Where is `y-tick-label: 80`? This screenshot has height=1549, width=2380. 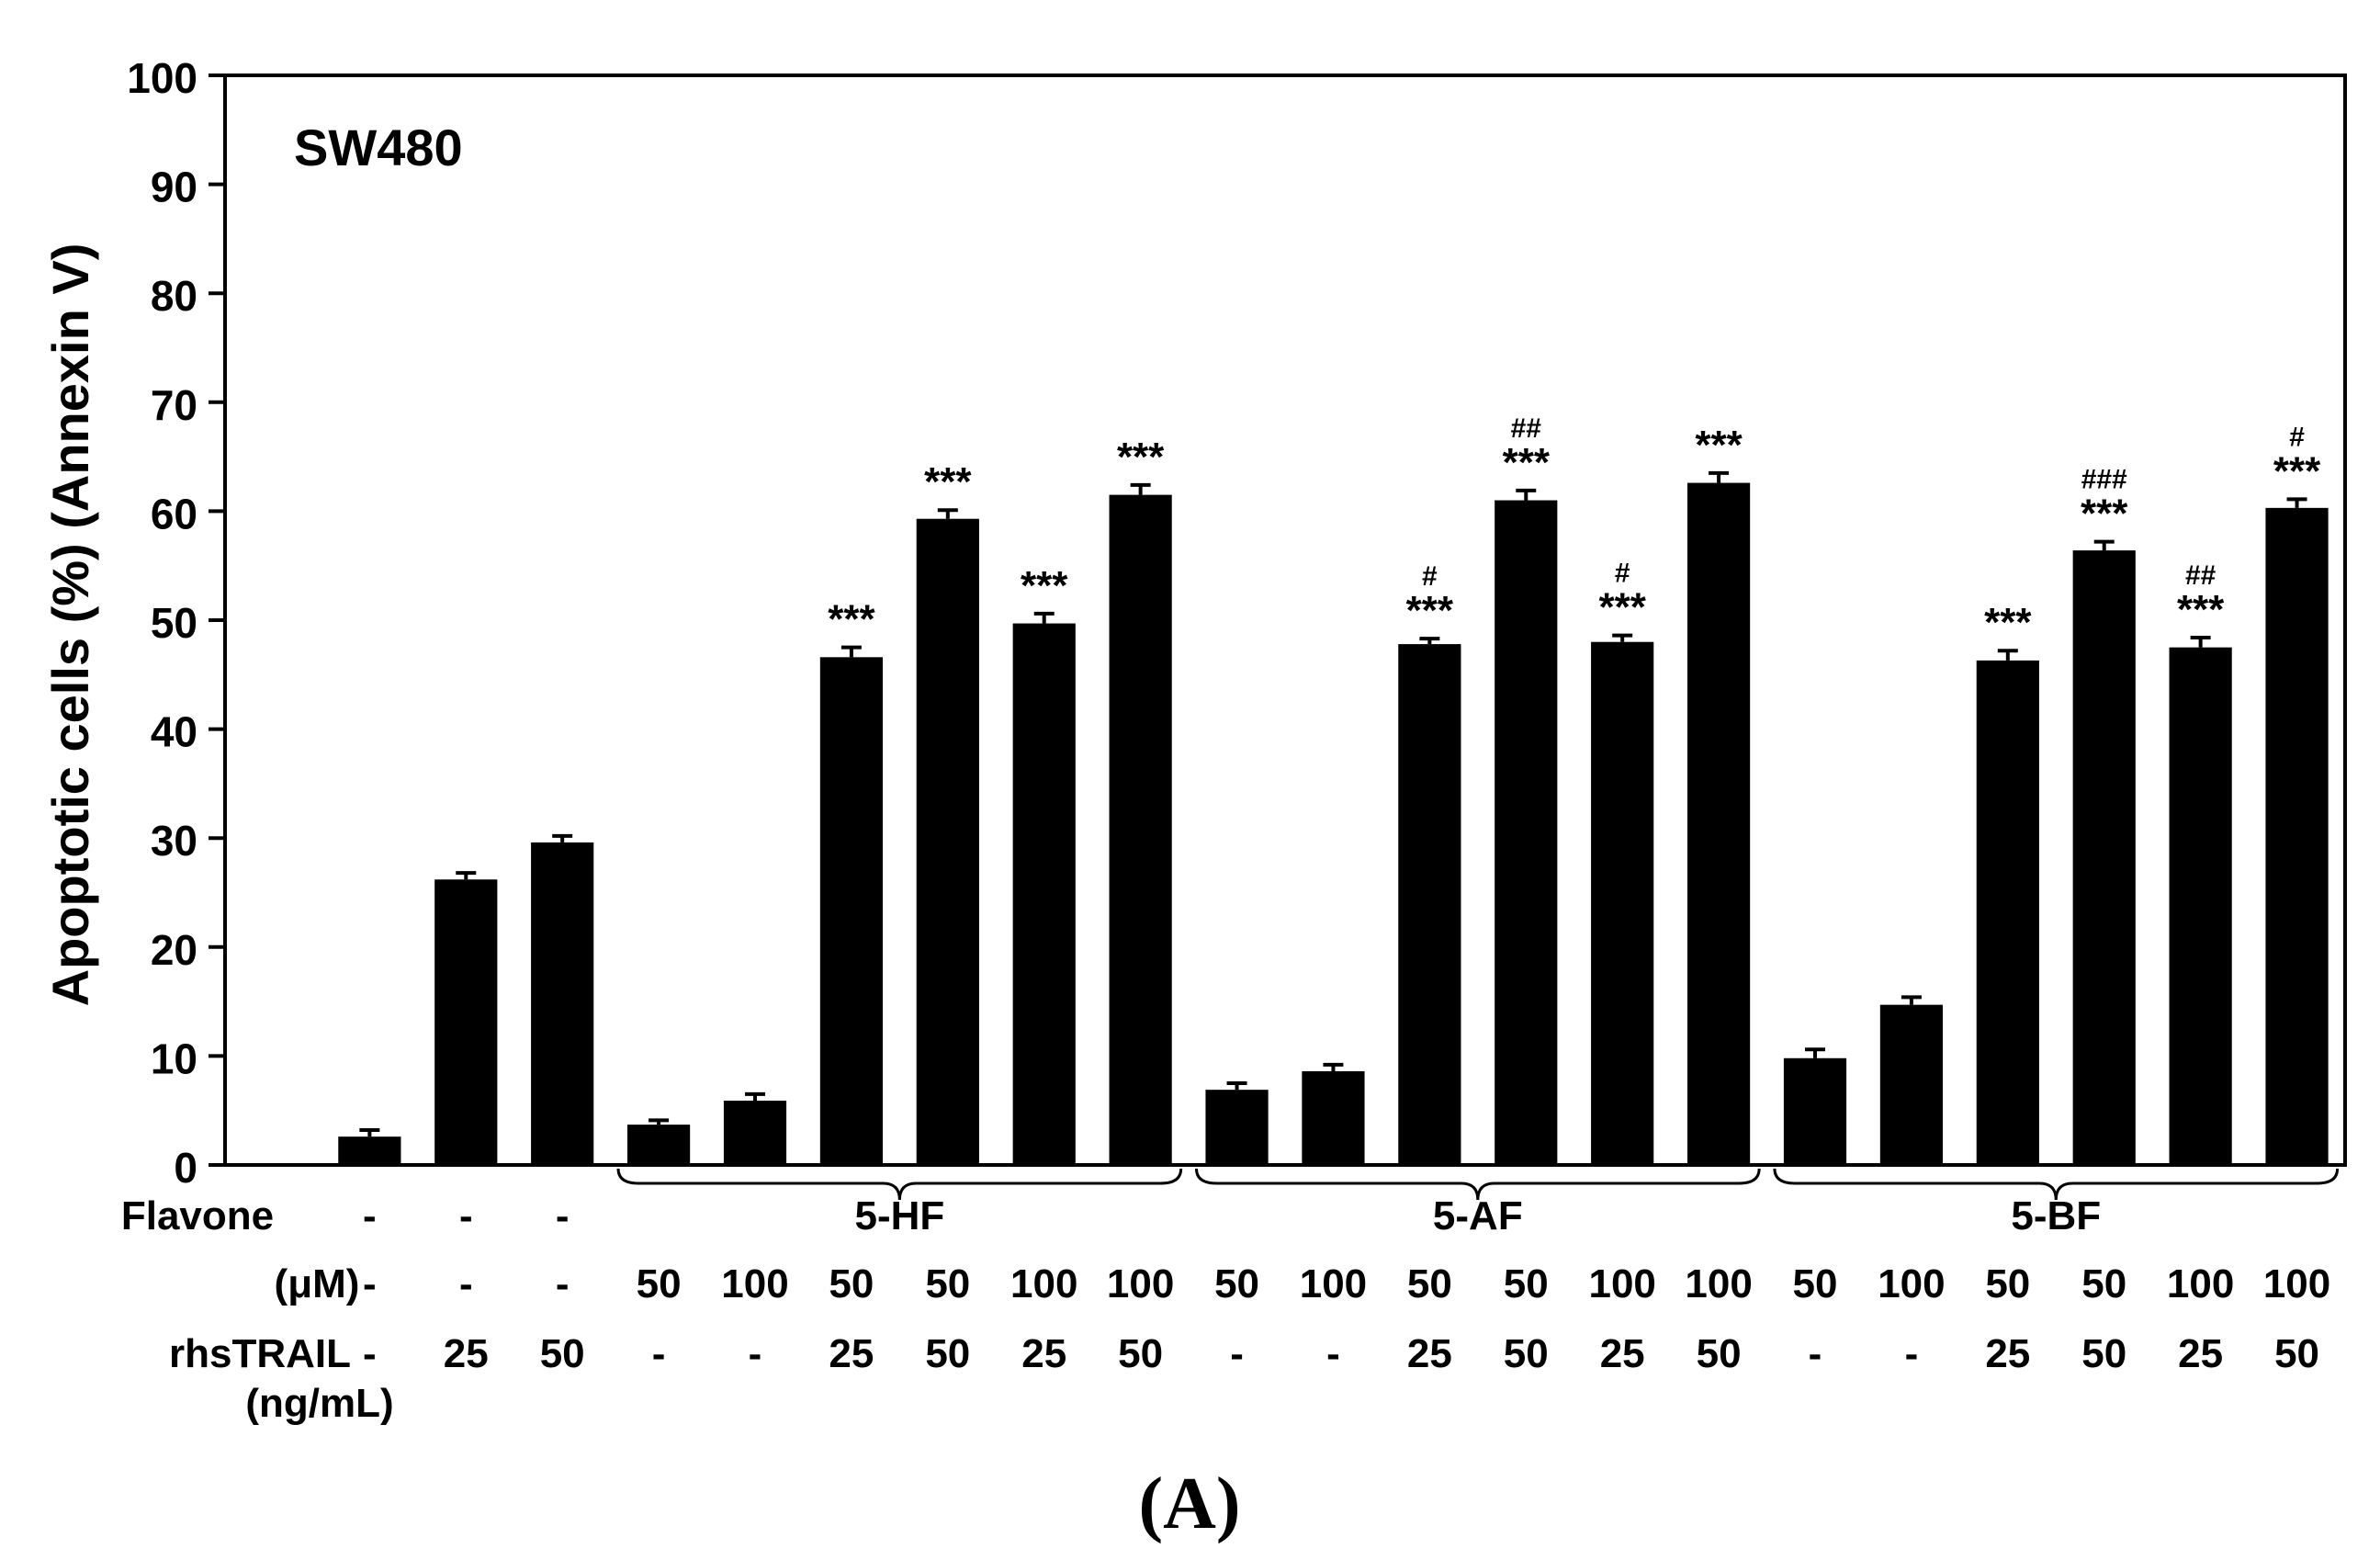 y-tick-label: 80 is located at coordinates (174, 296).